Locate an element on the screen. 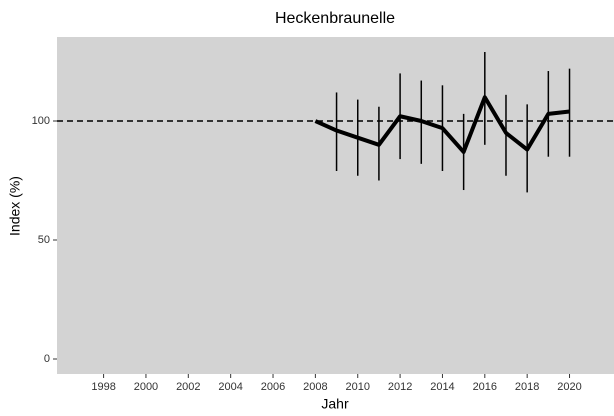 The width and height of the screenshot is (614, 416). y-axis-label: Index (%) is located at coordinates (15, 206).